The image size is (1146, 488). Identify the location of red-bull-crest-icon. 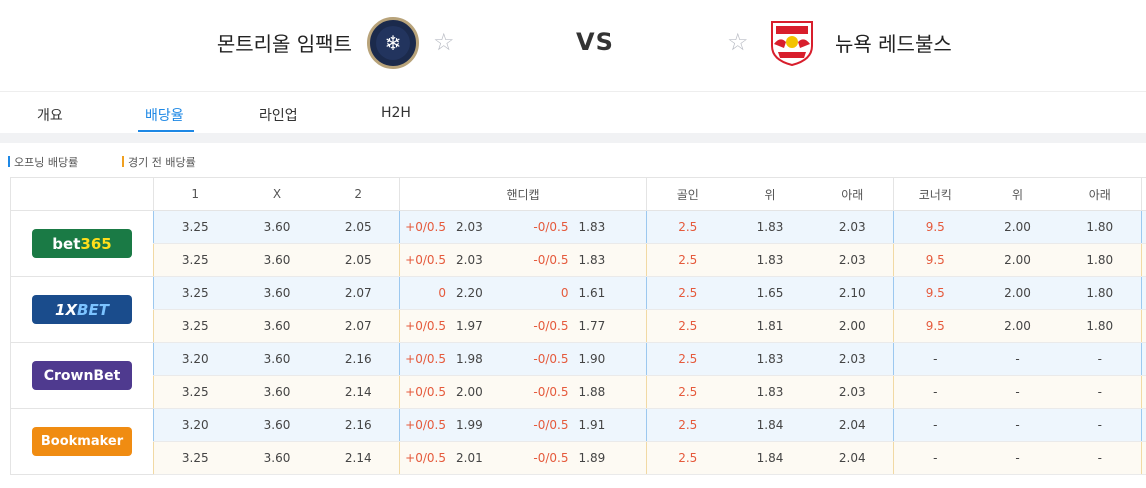
(792, 42).